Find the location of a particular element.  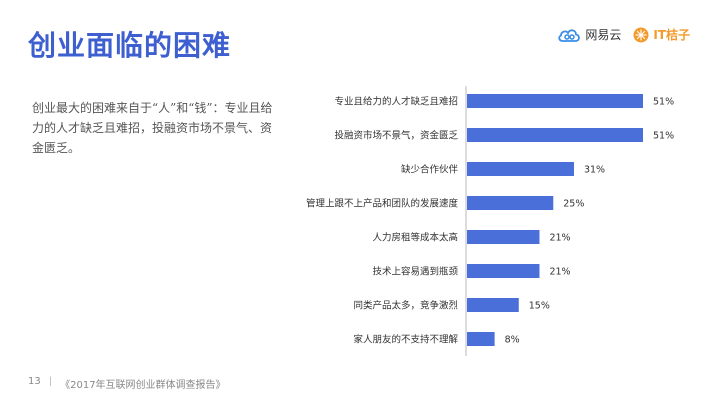

category-label: 管理上跟不上产品和团队的发展速度 is located at coordinates (382, 204).